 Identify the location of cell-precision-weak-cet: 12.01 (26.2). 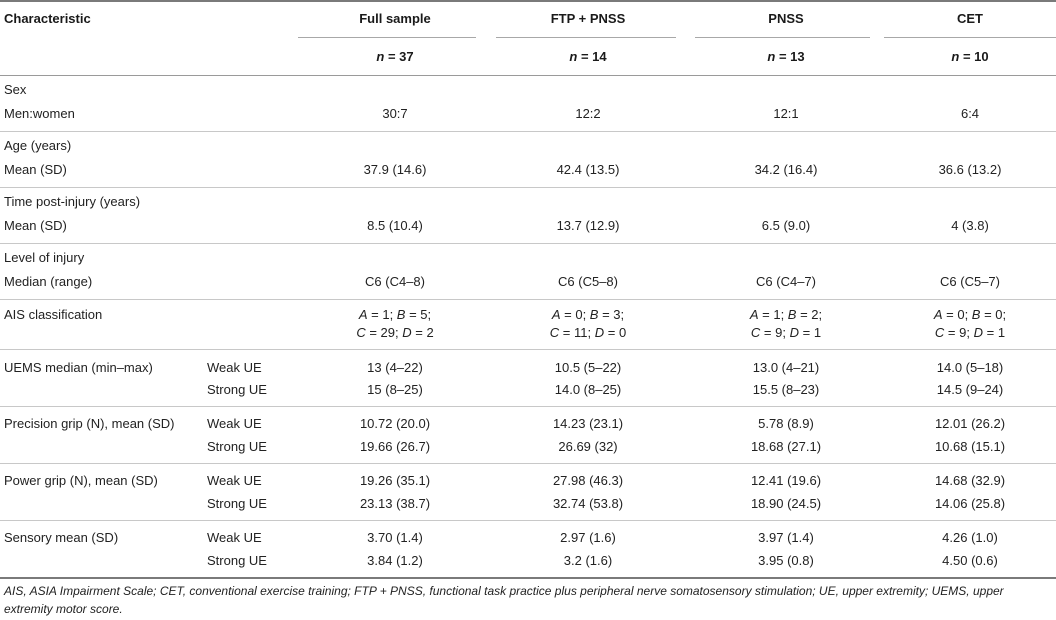
(970, 423).